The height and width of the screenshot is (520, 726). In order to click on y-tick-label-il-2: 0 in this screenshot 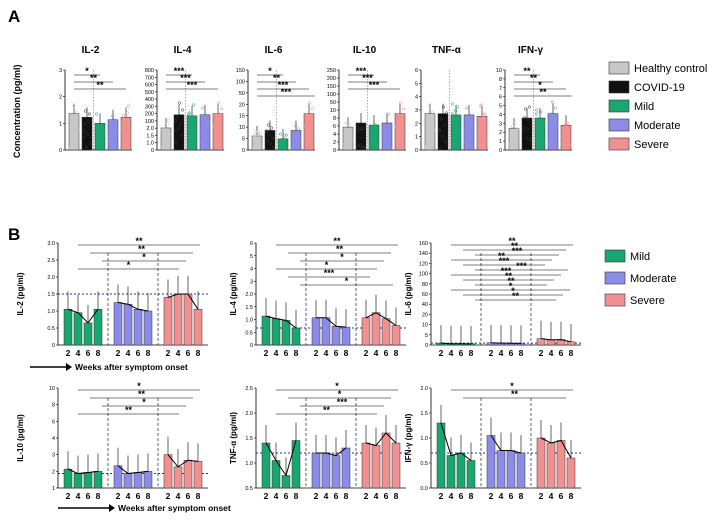, I will do `click(60, 151)`.